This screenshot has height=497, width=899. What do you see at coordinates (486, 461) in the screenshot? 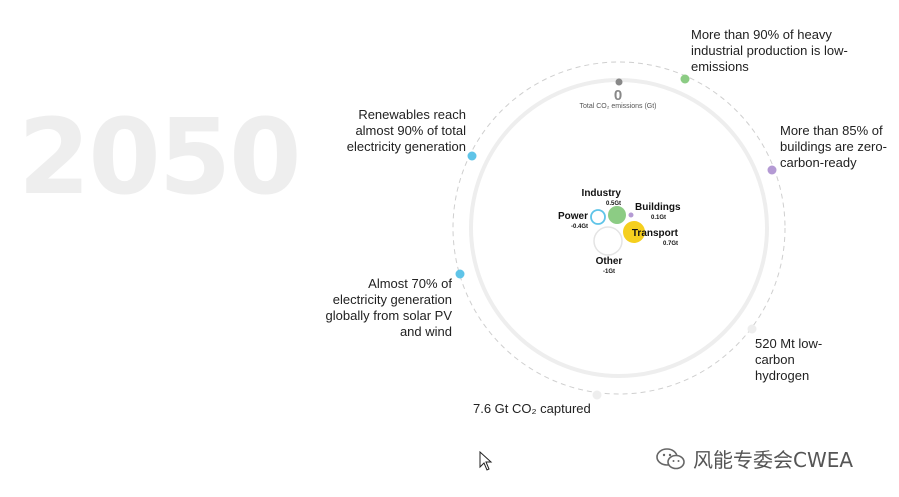
I see `mouse-cursor-icon` at bounding box center [486, 461].